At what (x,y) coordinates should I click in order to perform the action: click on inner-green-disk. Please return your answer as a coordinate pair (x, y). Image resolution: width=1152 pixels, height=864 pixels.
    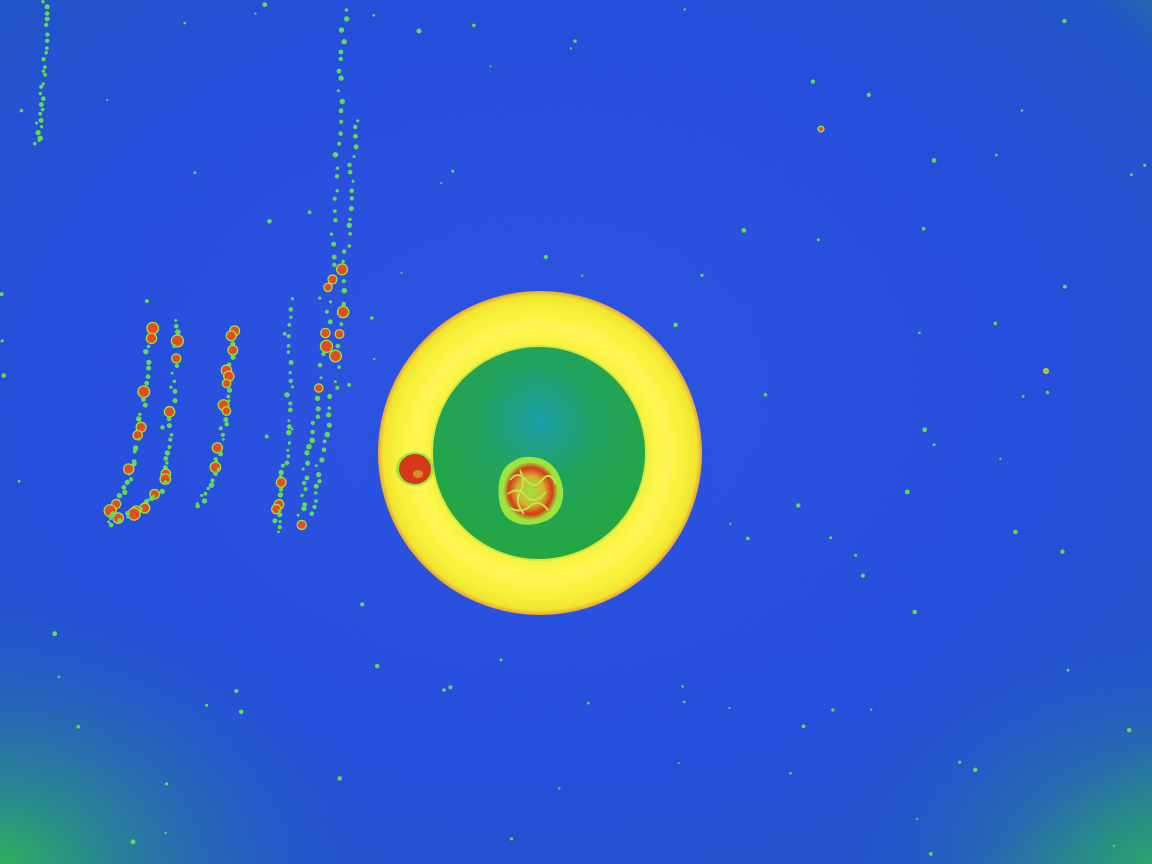
    Looking at the image, I should click on (539, 453).